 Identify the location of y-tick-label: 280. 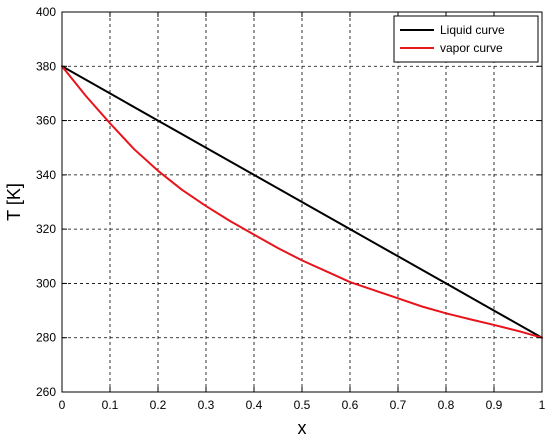
(46, 338).